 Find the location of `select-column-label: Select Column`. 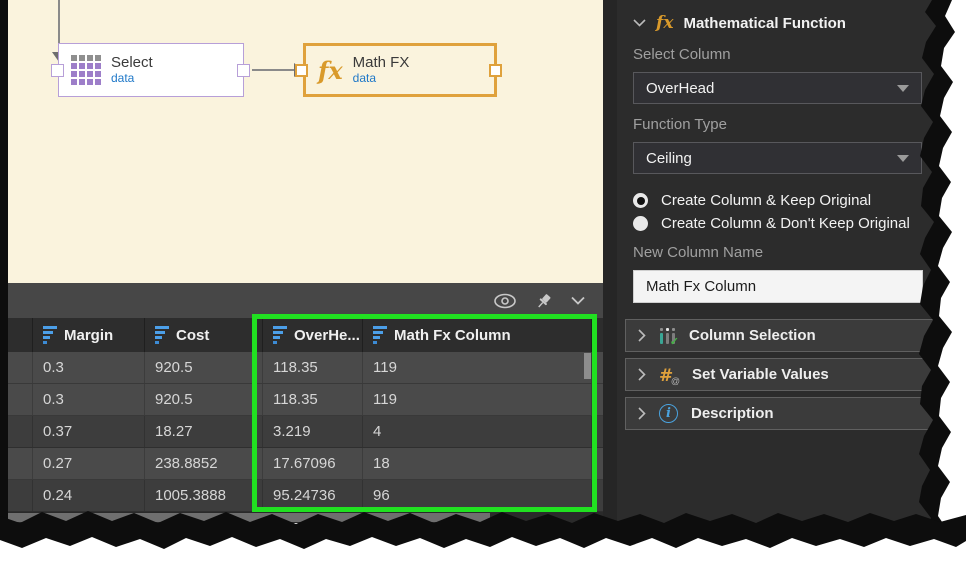

select-column-label: Select Column is located at coordinates (682, 54).